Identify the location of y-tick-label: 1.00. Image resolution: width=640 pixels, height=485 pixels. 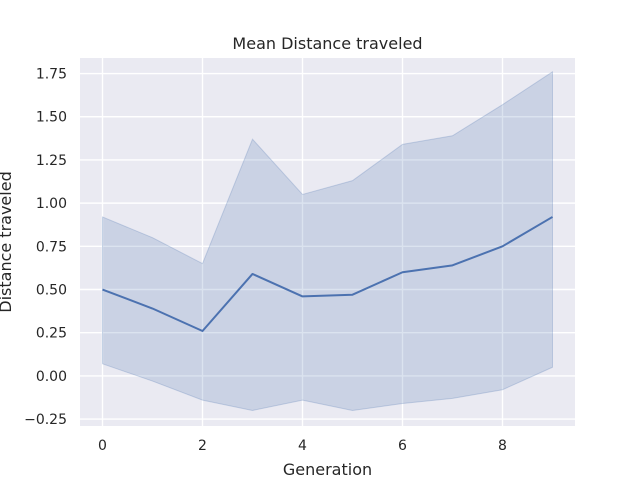
(51, 204).